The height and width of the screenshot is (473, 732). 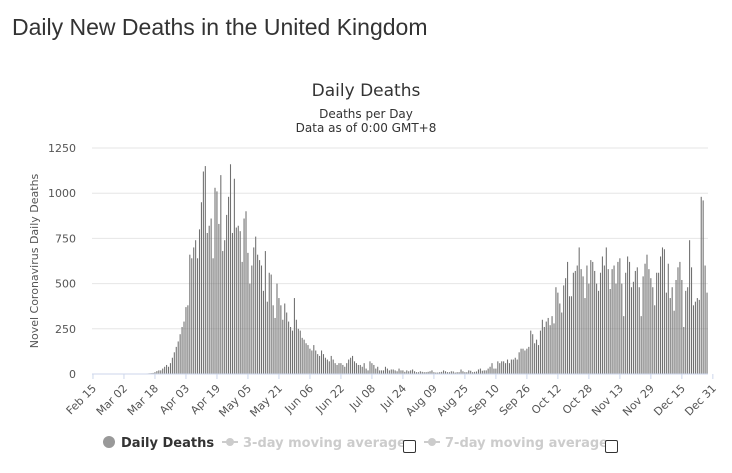 I want to click on legend-daily-deaths: Daily Deaths, so click(x=158, y=443).